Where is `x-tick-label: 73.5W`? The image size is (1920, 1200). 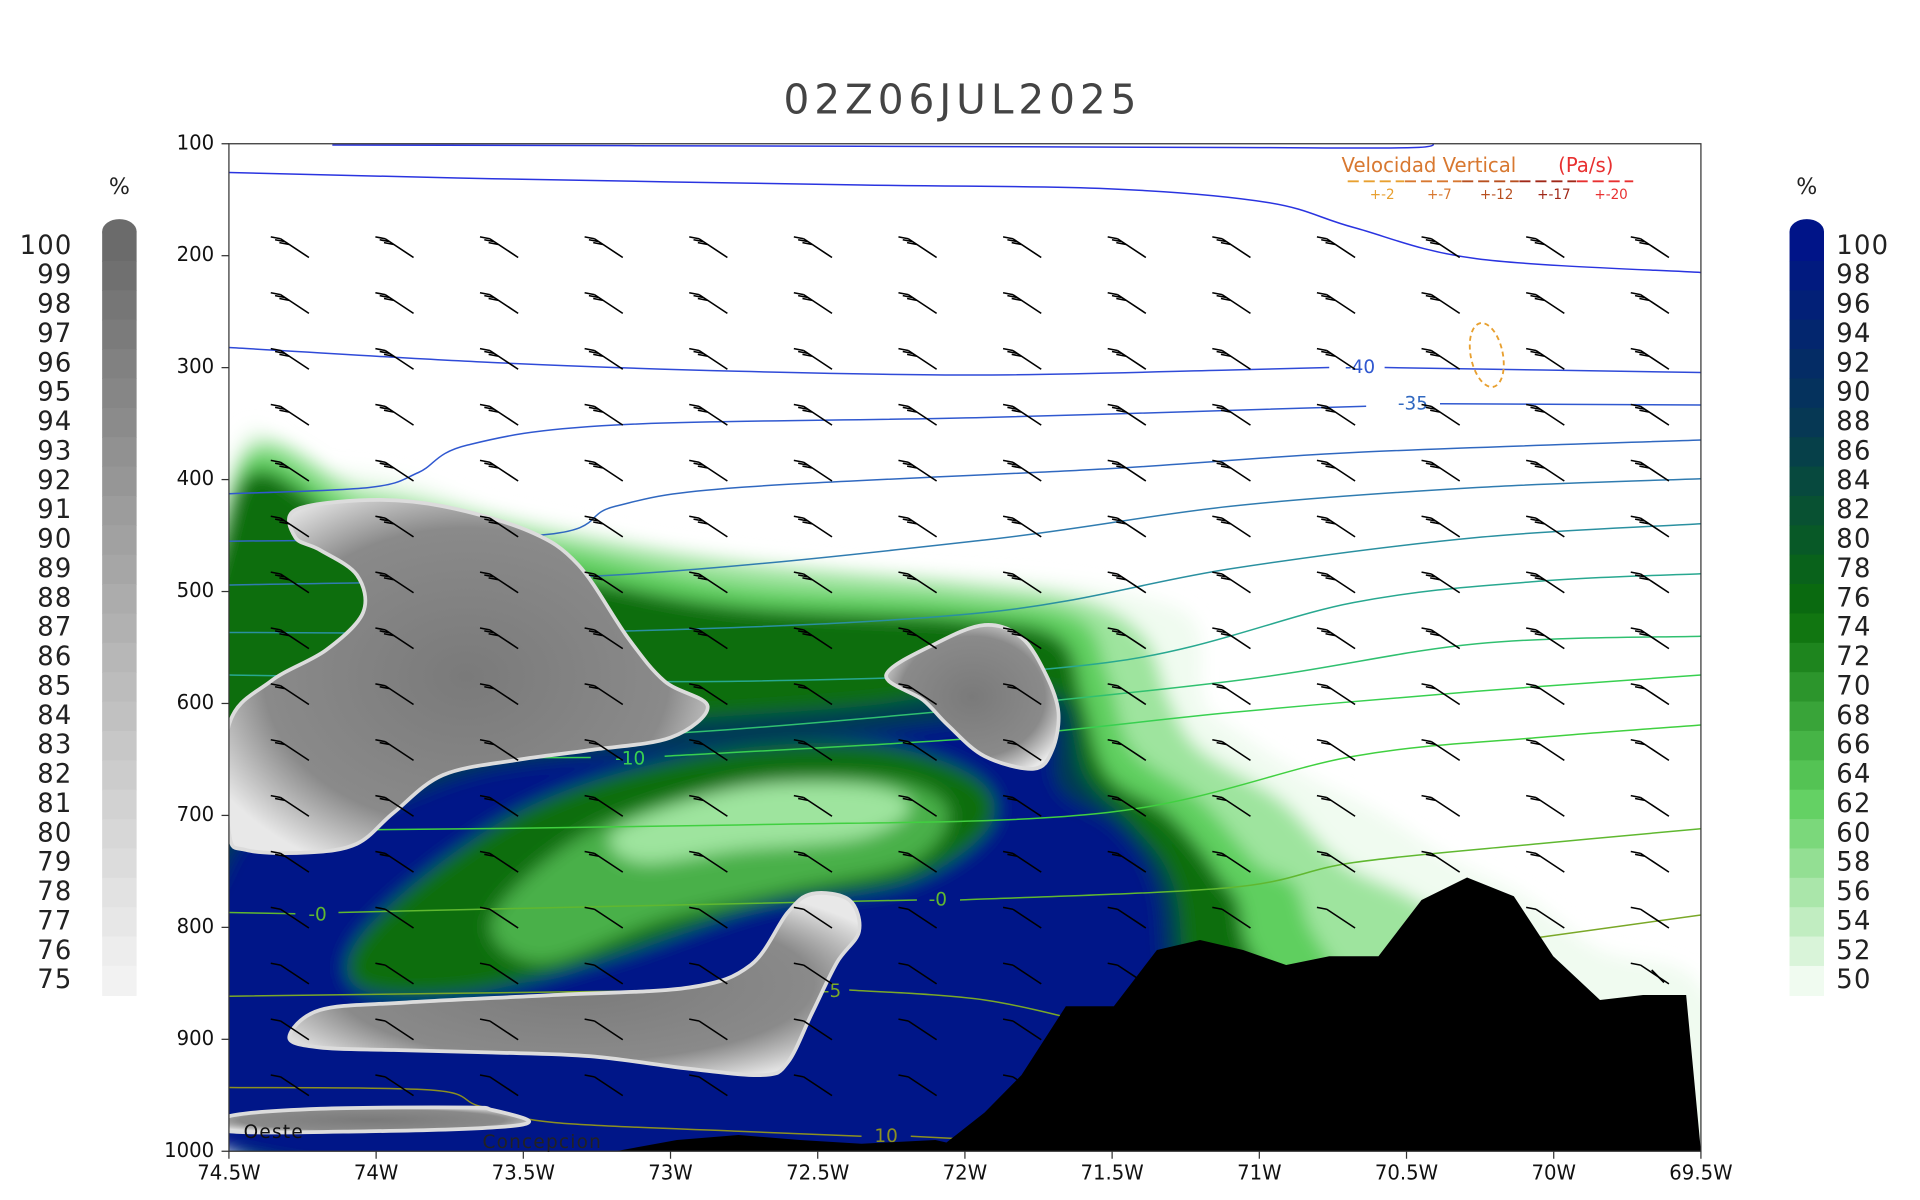
x-tick-label: 73.5W is located at coordinates (523, 1172).